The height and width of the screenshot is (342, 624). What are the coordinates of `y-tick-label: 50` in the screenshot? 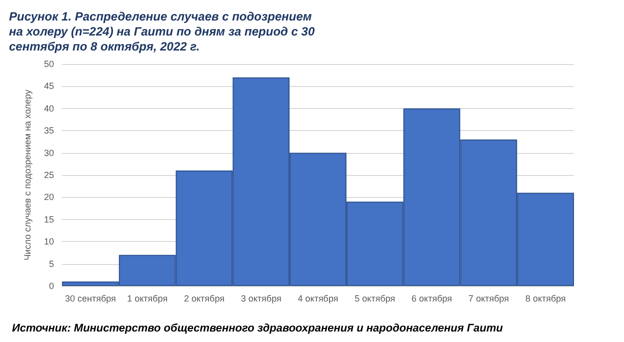 It's located at (49, 64).